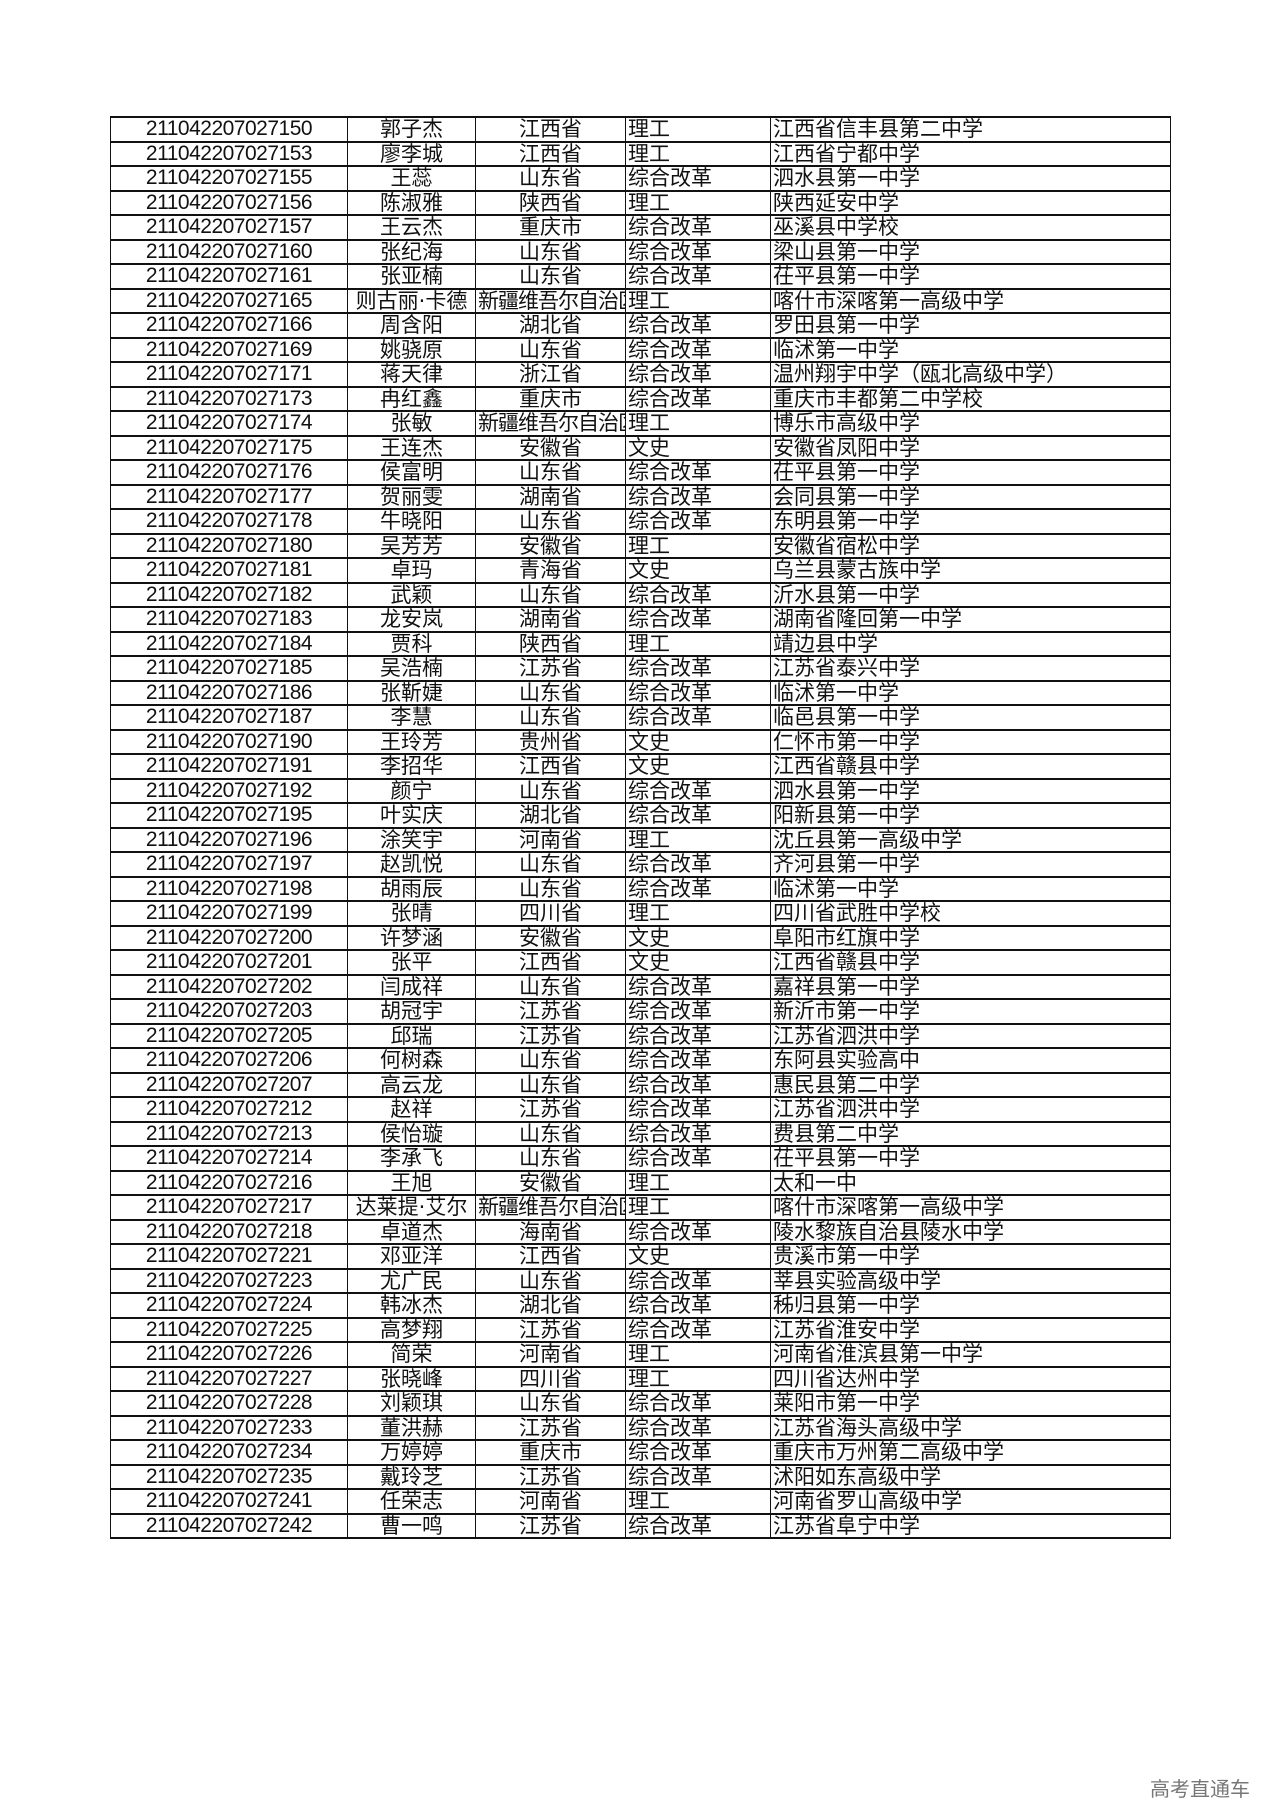 Image resolution: width=1280 pixels, height=1810 pixels. What do you see at coordinates (970, 1011) in the screenshot?
I see `school-cell: 新沂市第一中学` at bounding box center [970, 1011].